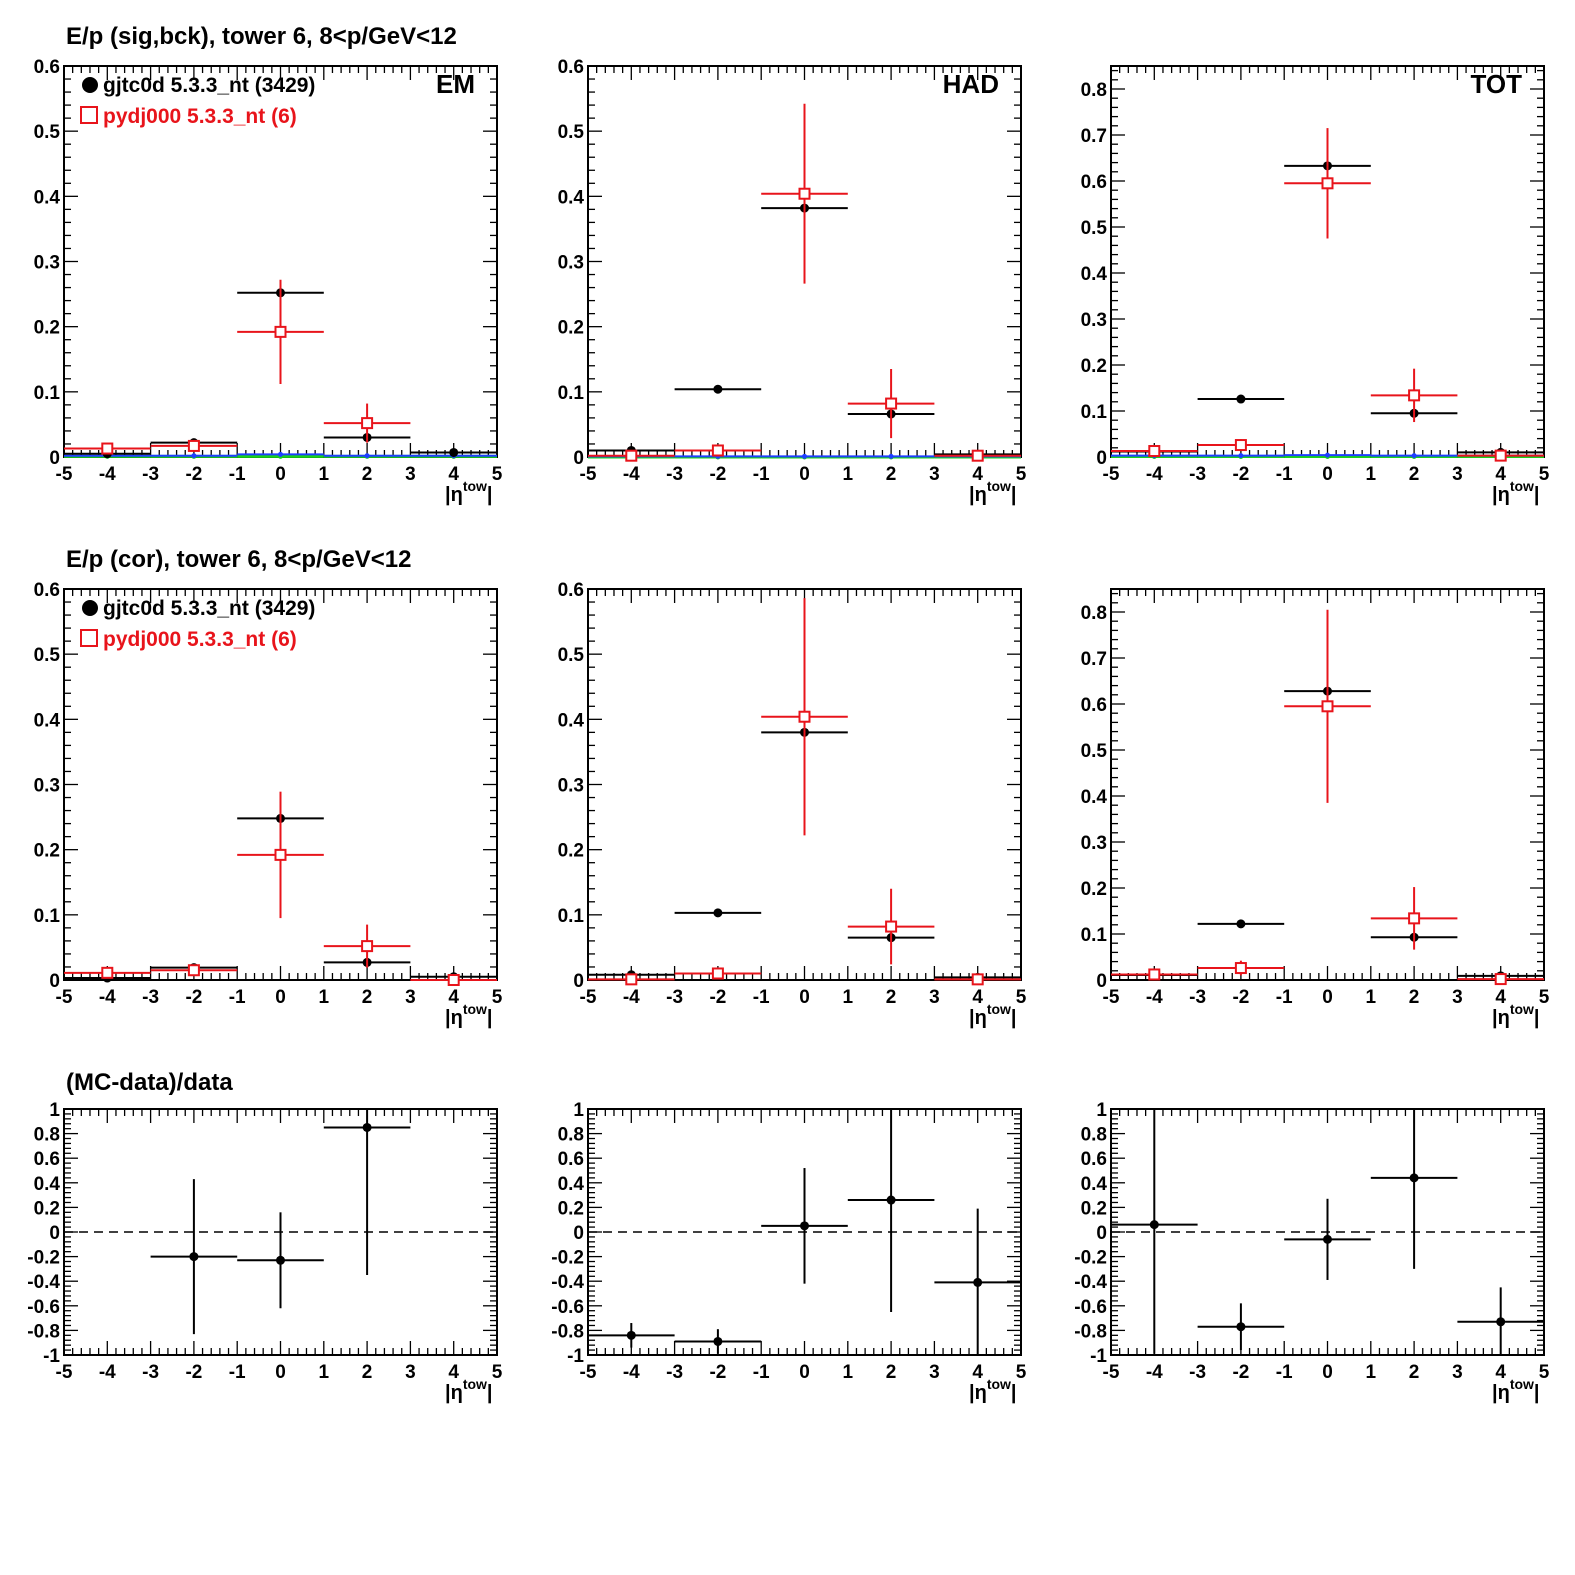  I want to click on legend-data-marker-icon, so click(90, 85).